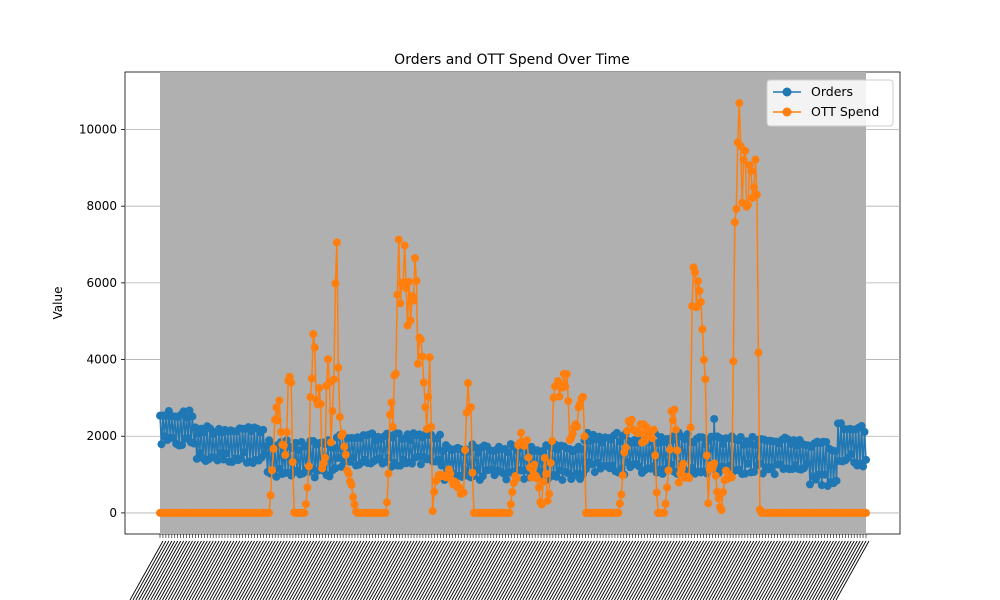 This screenshot has width=1000, height=600. Describe the element at coordinates (787, 92) in the screenshot. I see `legend-orders-marker` at that location.